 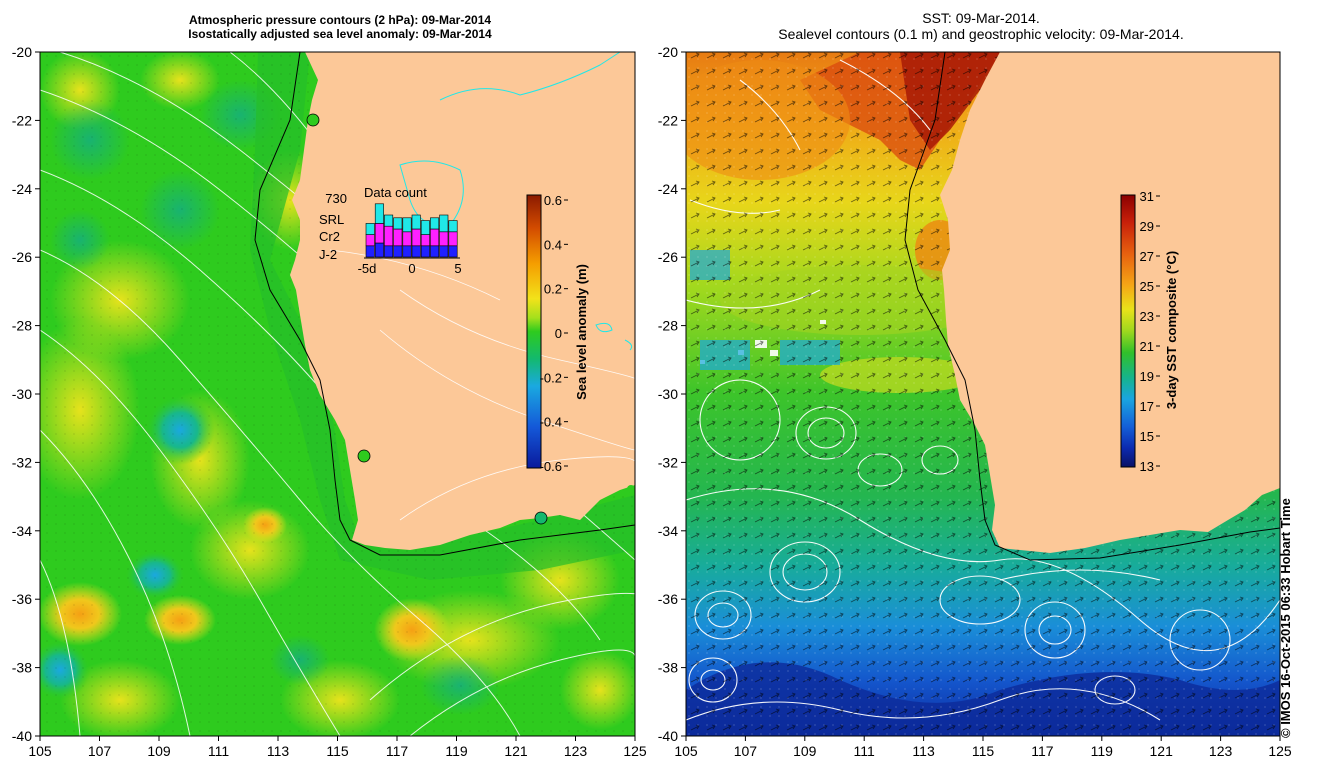 What do you see at coordinates (1147, 346) in the screenshot?
I see `colorbar-tick-label: 21` at bounding box center [1147, 346].